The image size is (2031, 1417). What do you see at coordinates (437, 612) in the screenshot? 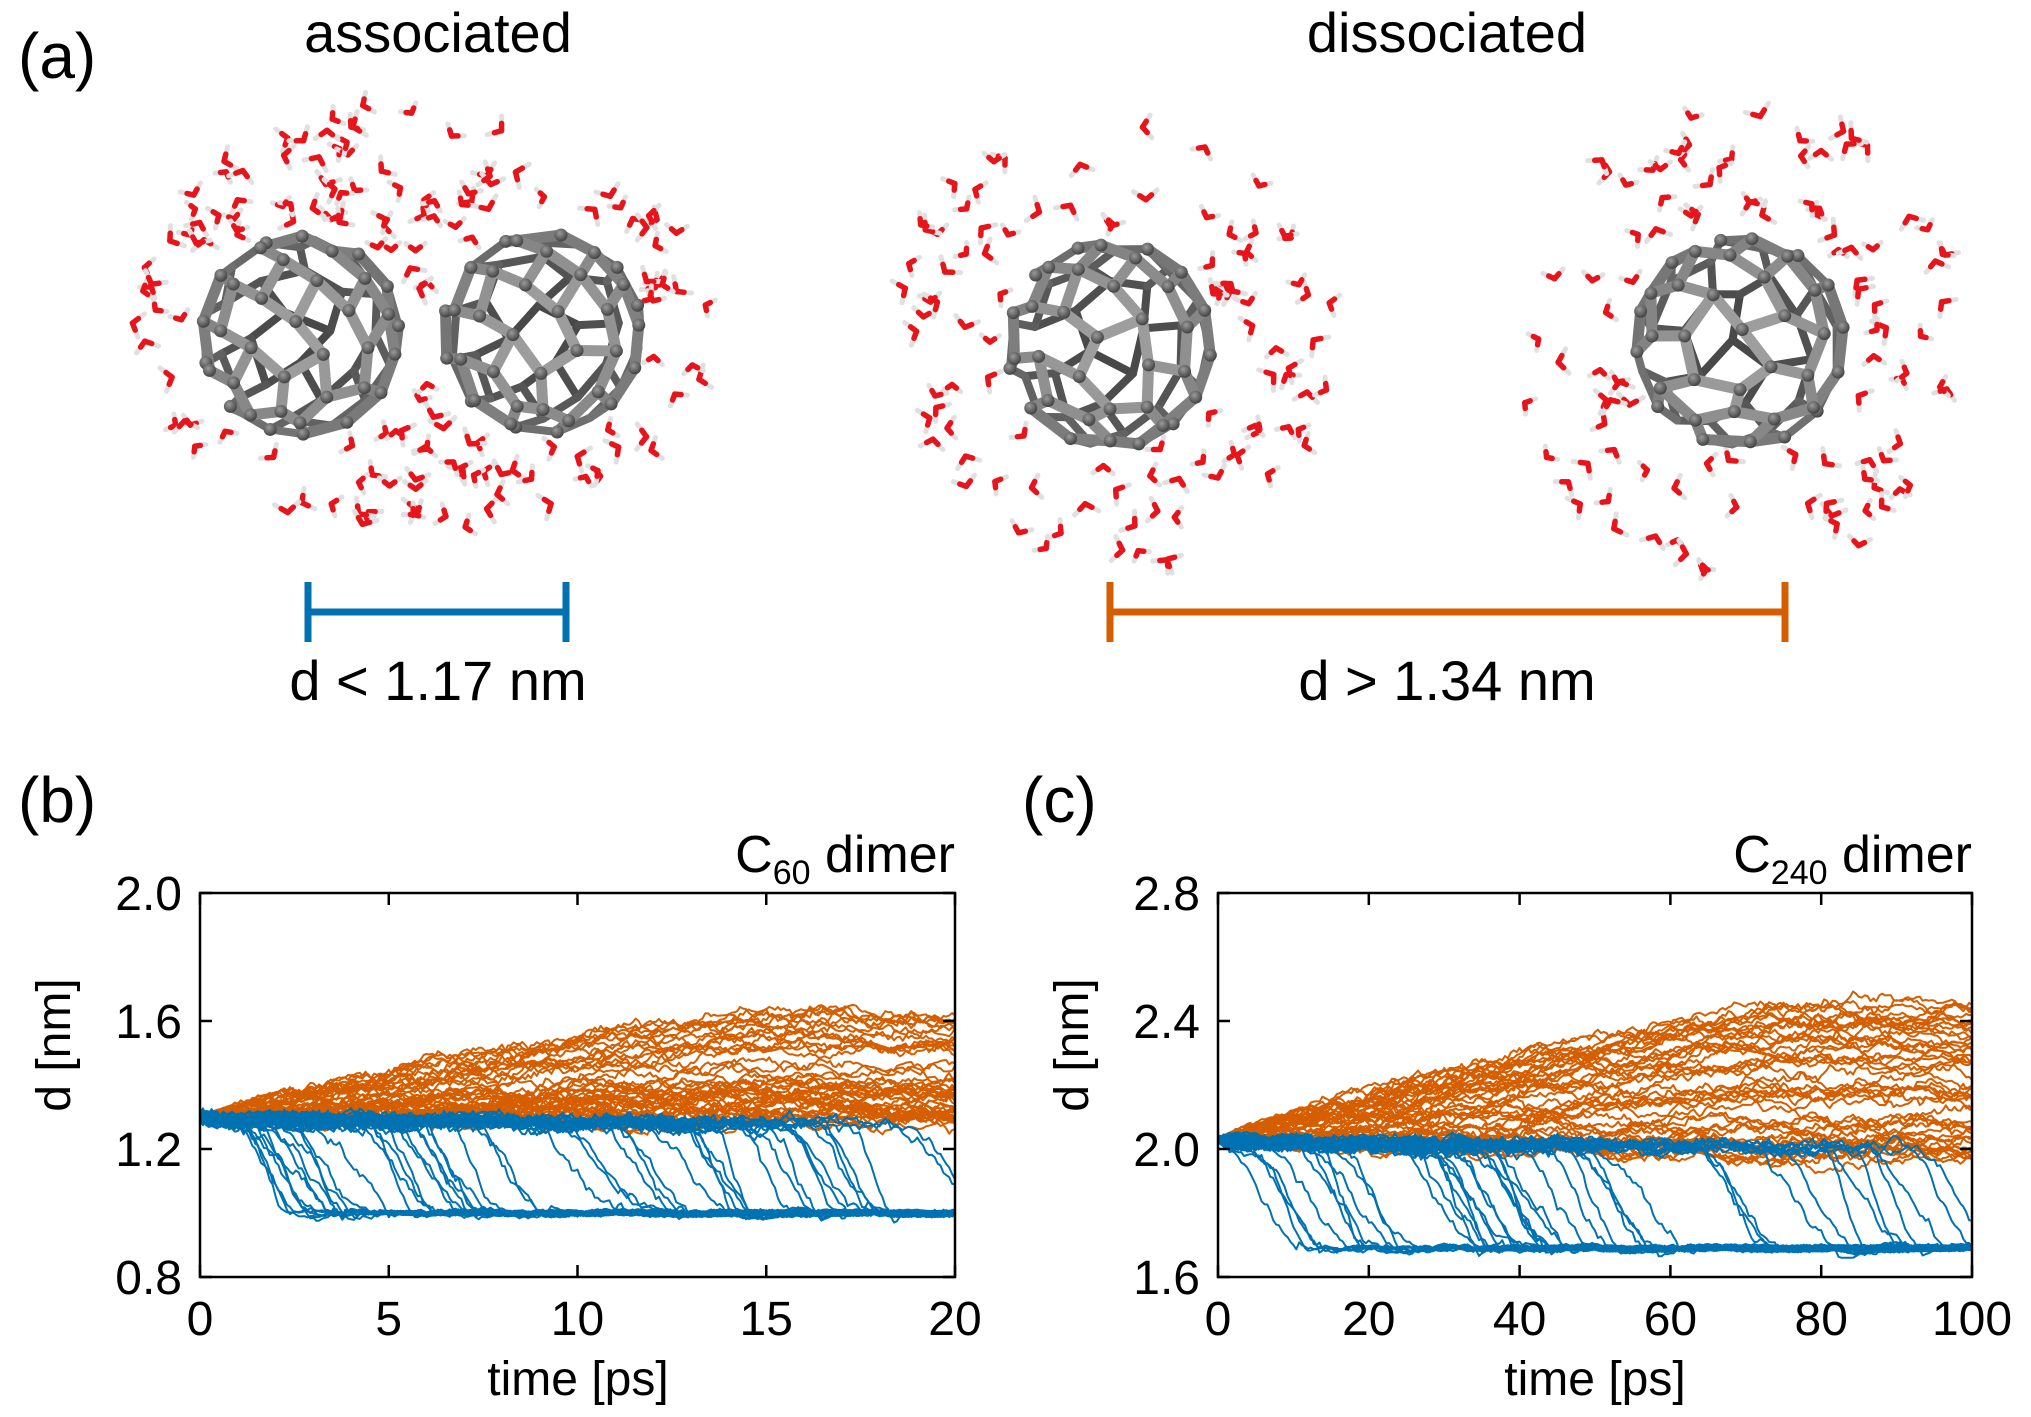
I see `associated-distance-bar` at bounding box center [437, 612].